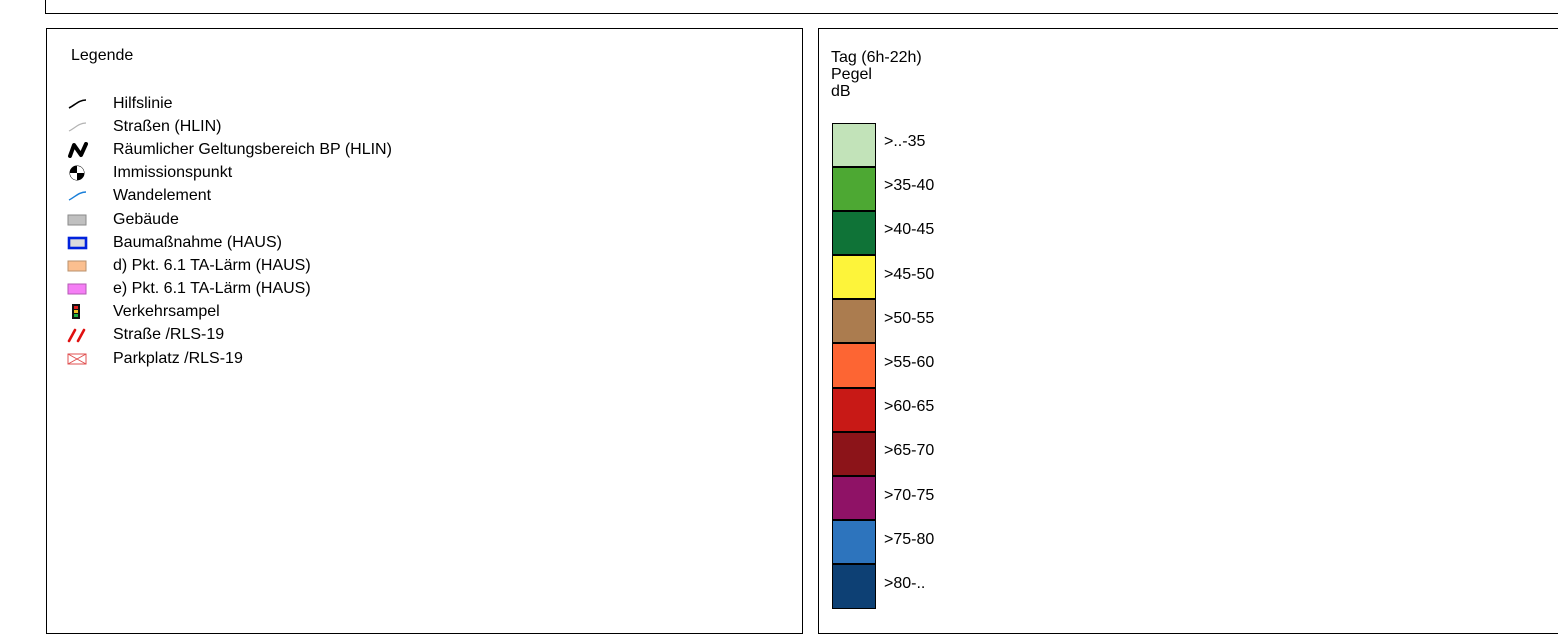 This screenshot has height=636, width=1558. Describe the element at coordinates (905, 141) in the screenshot. I see `scale-label: >..-35` at that location.